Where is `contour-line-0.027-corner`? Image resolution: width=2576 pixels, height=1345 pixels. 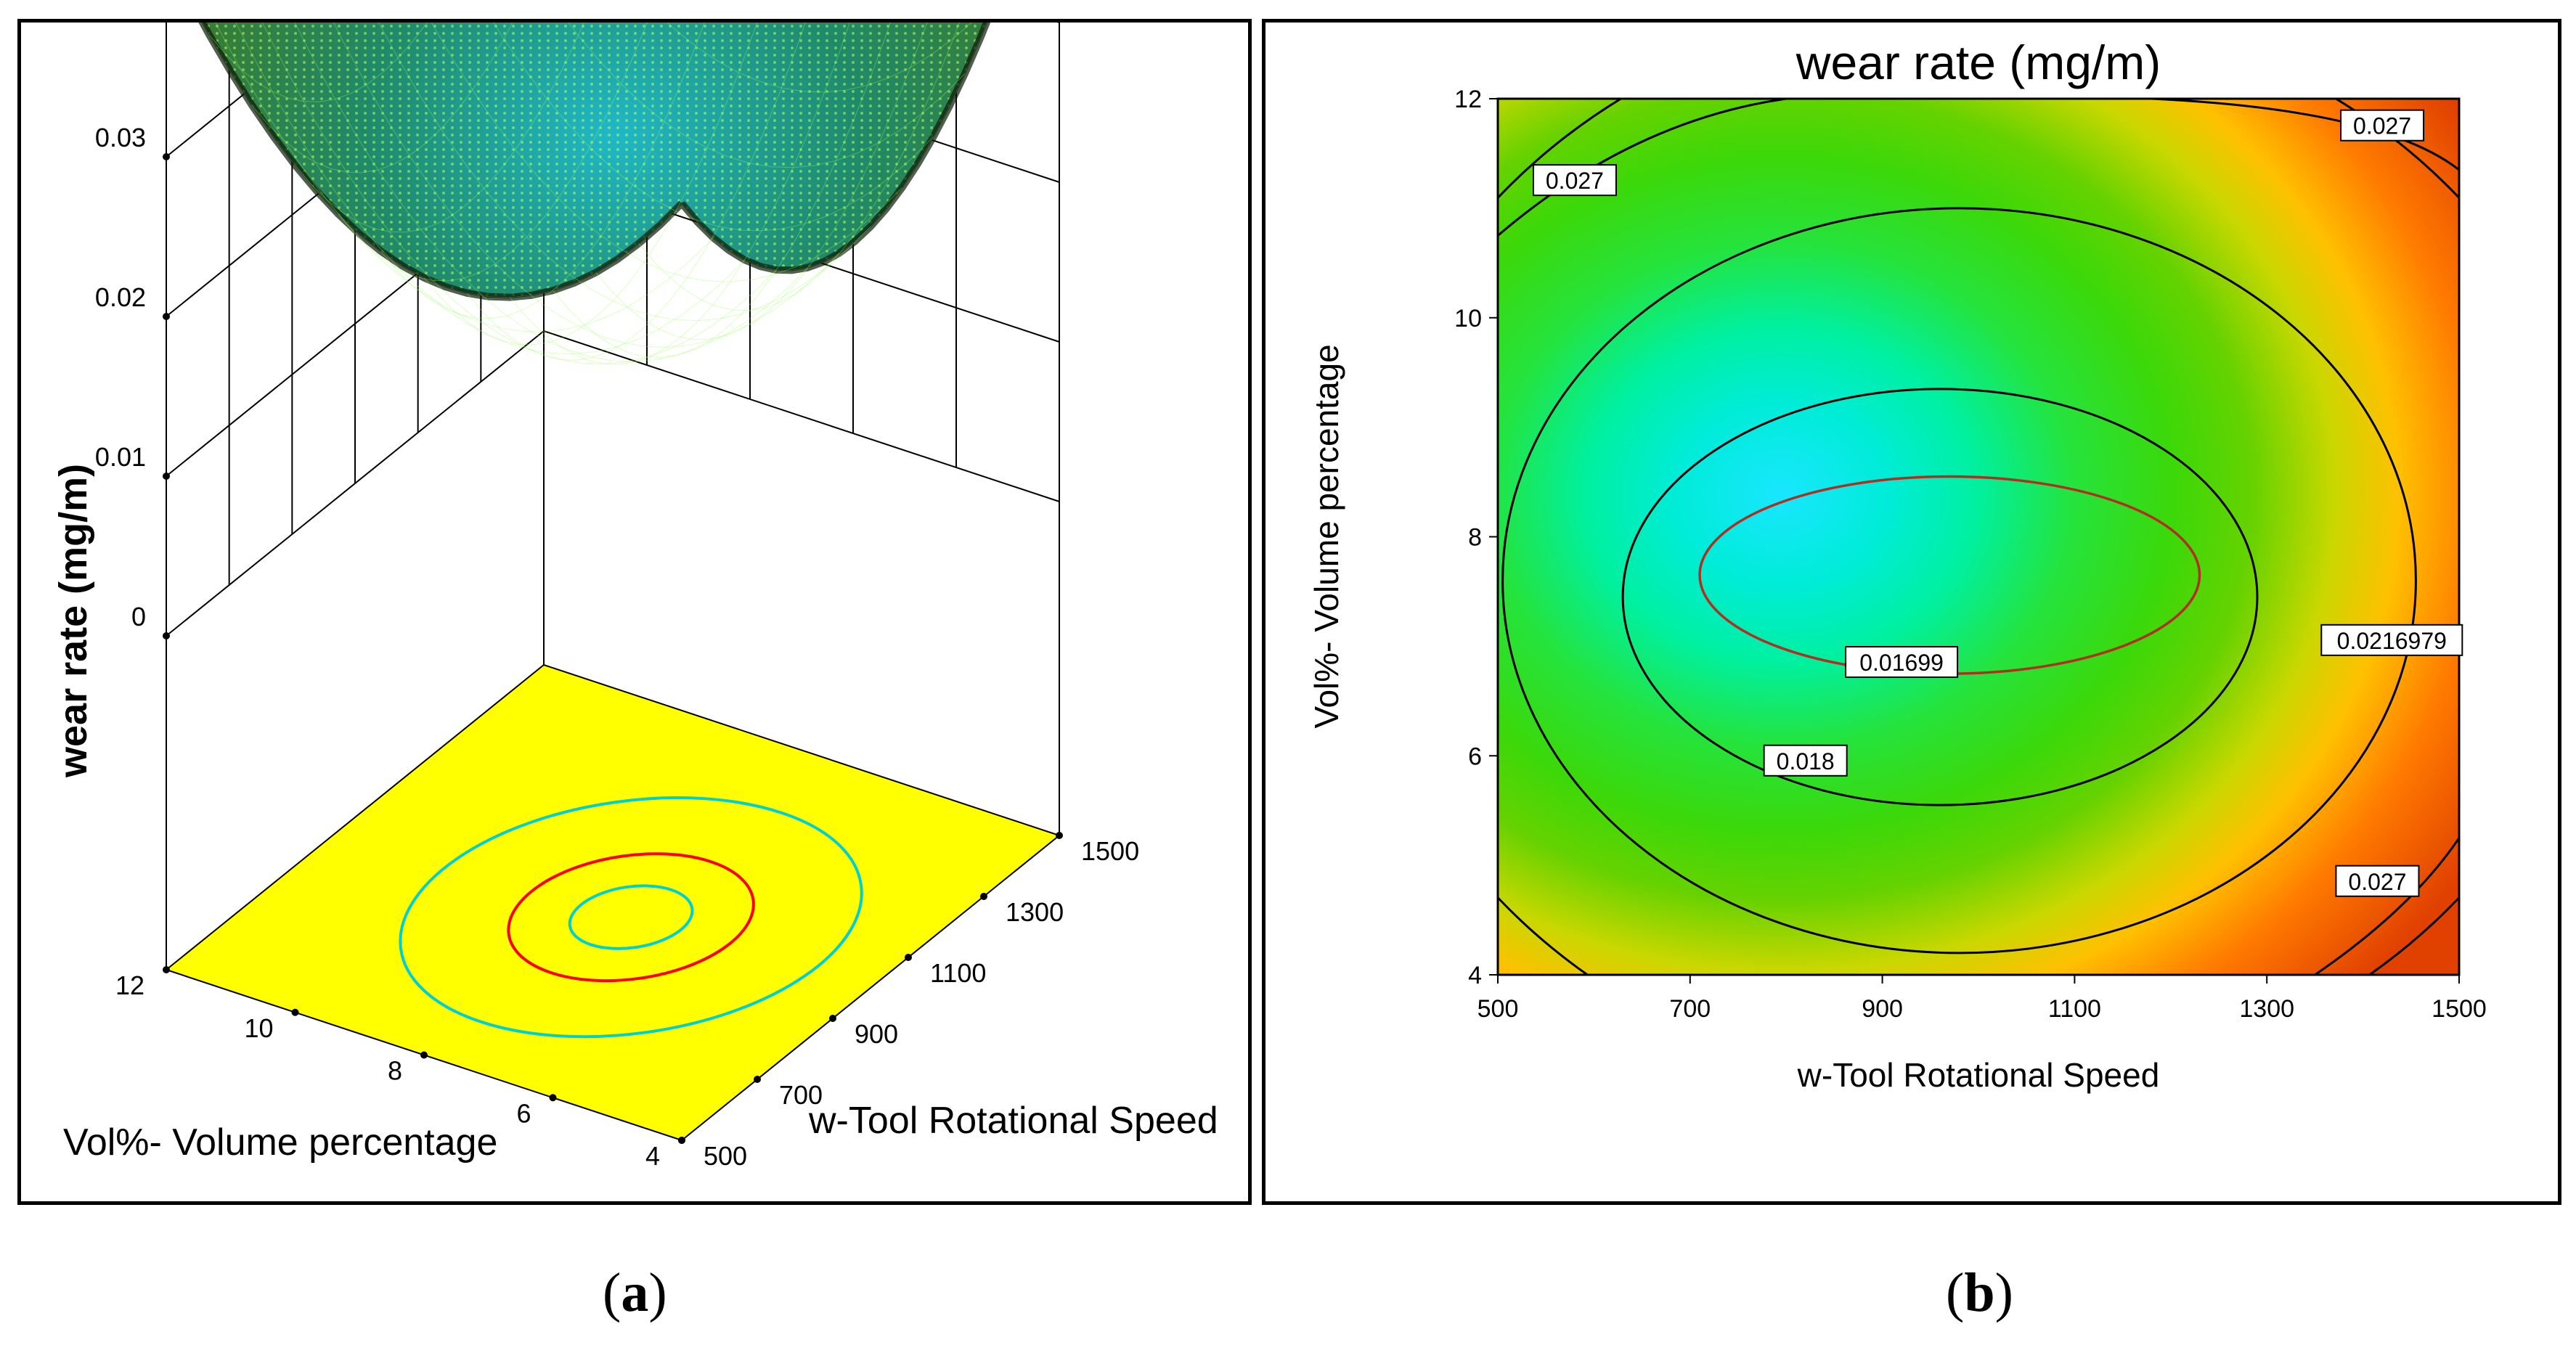 contour-line-0.027-corner is located at coordinates (2386, 906).